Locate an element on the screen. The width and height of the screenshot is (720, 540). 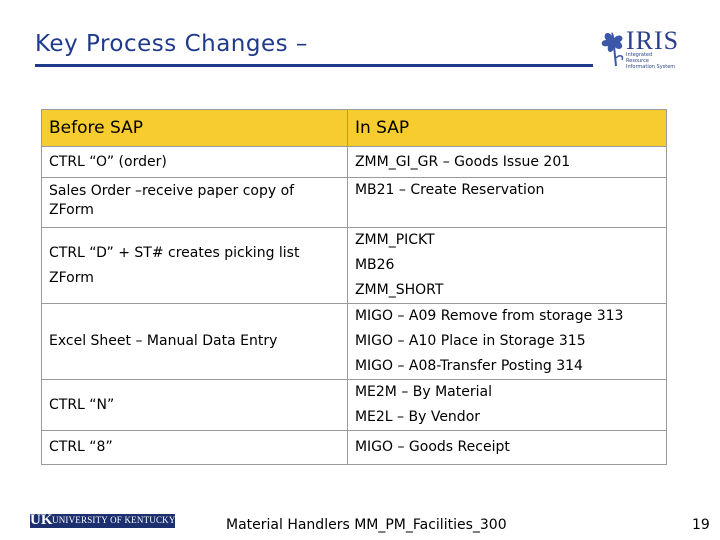
cell-line: ME2L – By Vendor is located at coordinates (417, 417).